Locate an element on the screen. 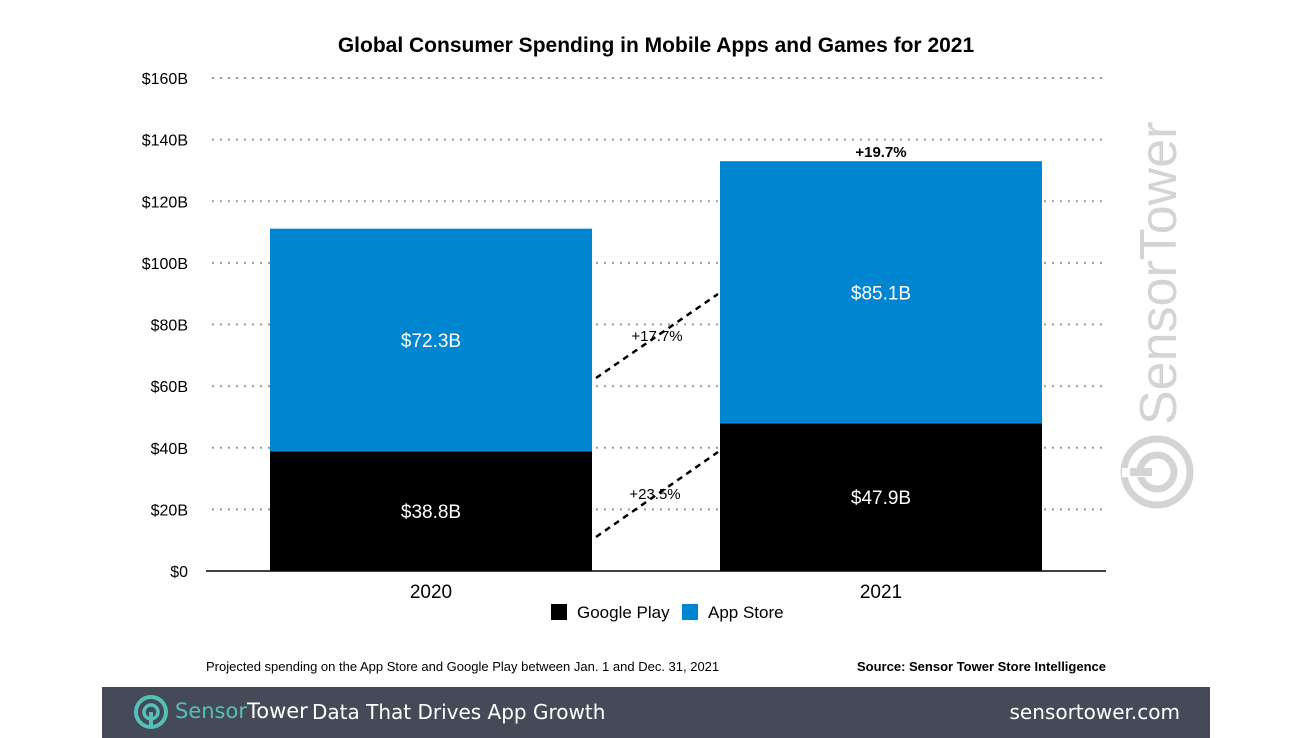 Image resolution: width=1312 pixels, height=738 pixels. bar-segment-google-play-2020 is located at coordinates (431, 511).